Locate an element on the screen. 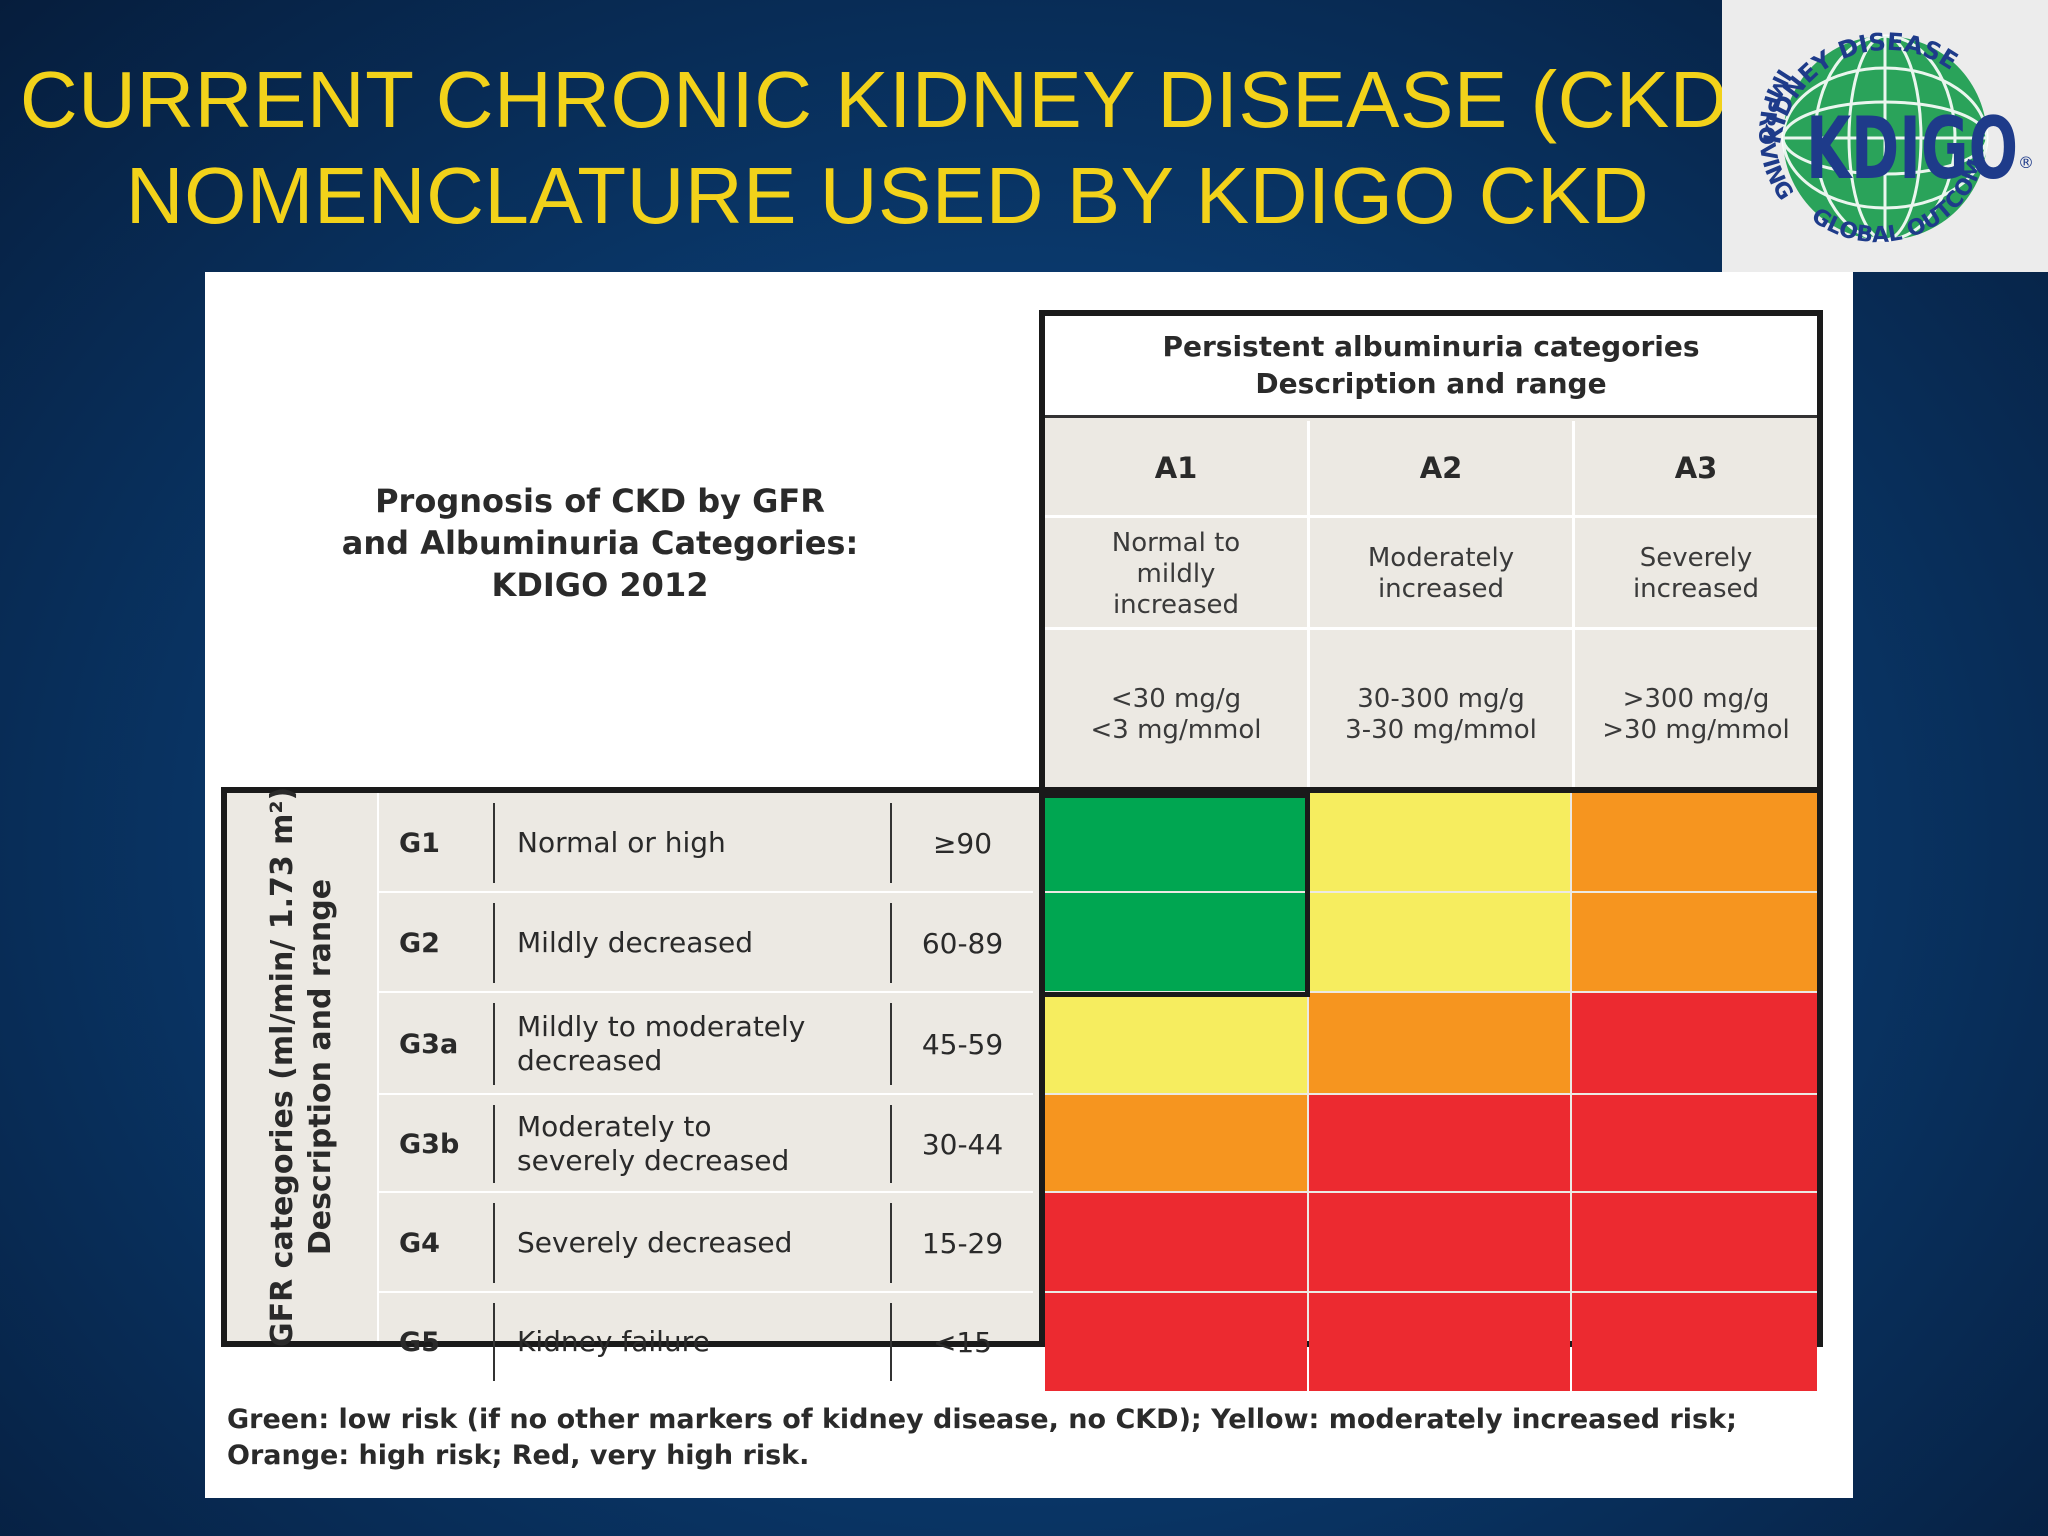 The width and height of the screenshot is (2048, 1536). gfr-row-g3a: G3a Mildly to moderately decreased 45-59 is located at coordinates (1097, 1044).